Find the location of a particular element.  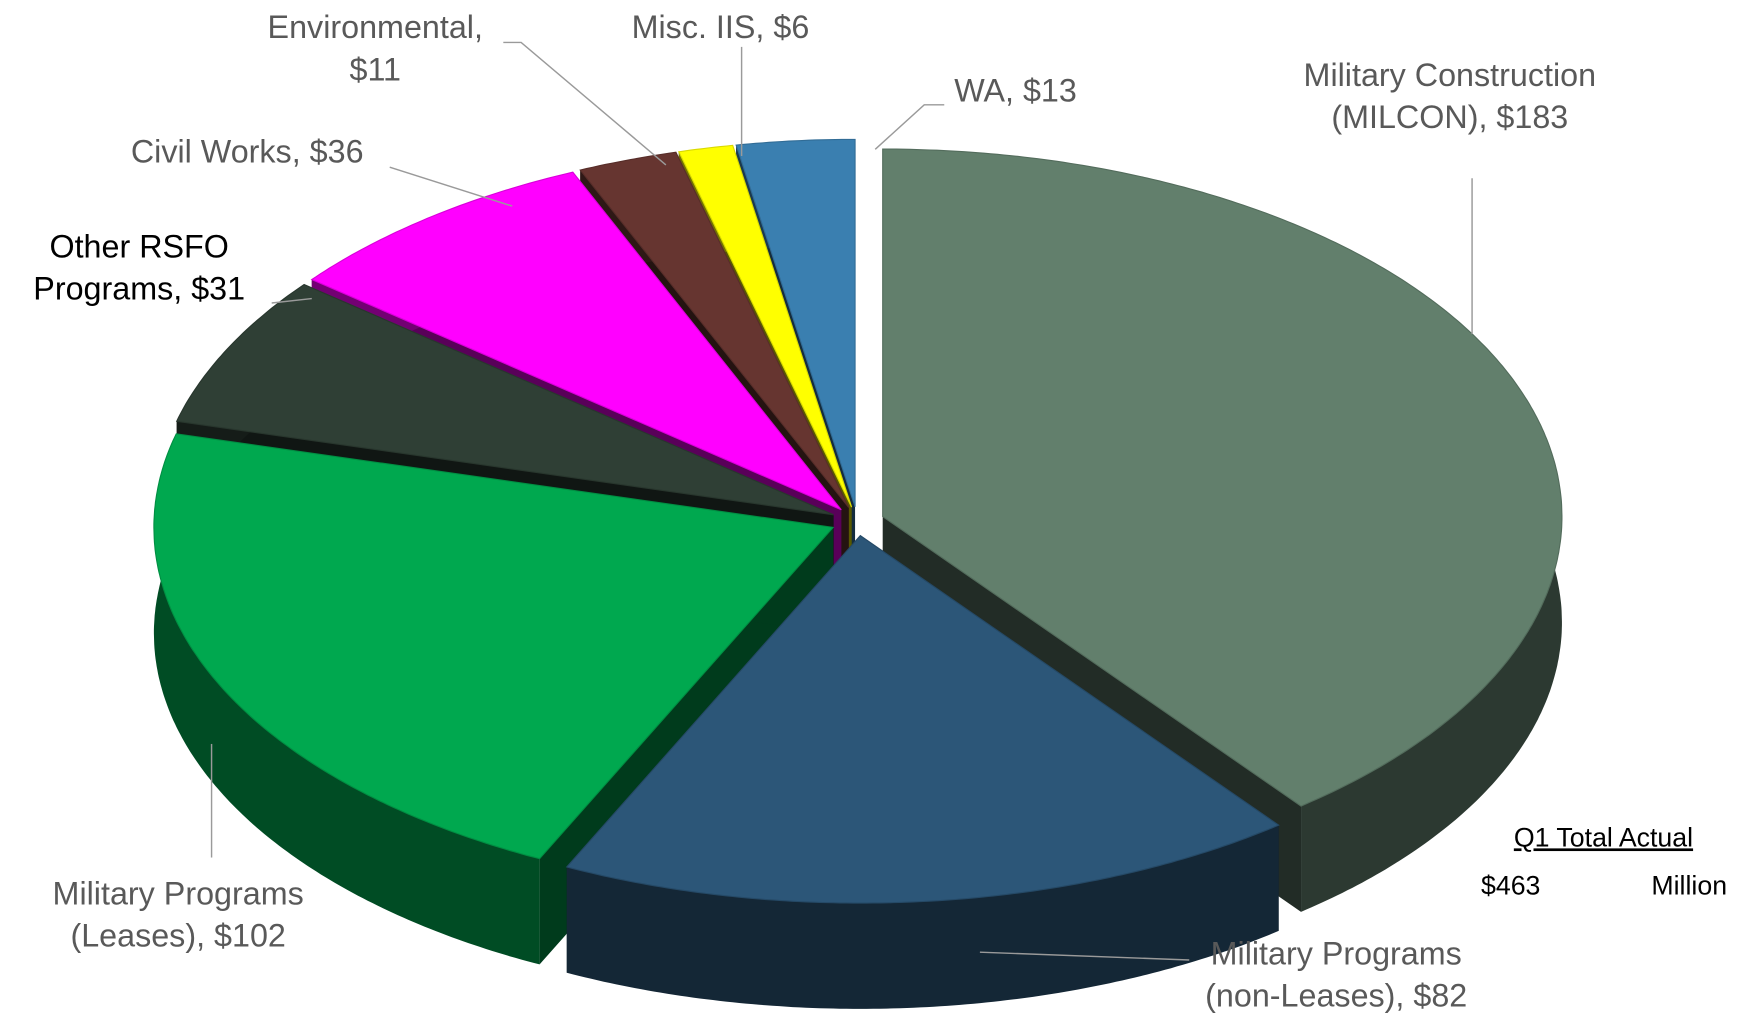

label-text: Other RSFO Programs, $31 is located at coordinates (139, 268).